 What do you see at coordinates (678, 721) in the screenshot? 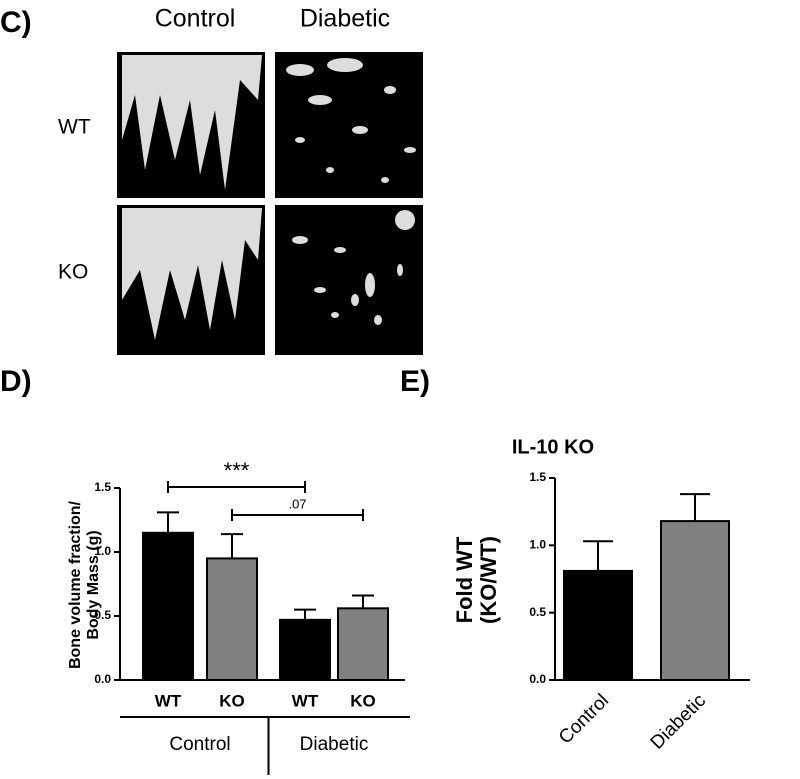
I see `x-tick-label: Diabetic` at bounding box center [678, 721].